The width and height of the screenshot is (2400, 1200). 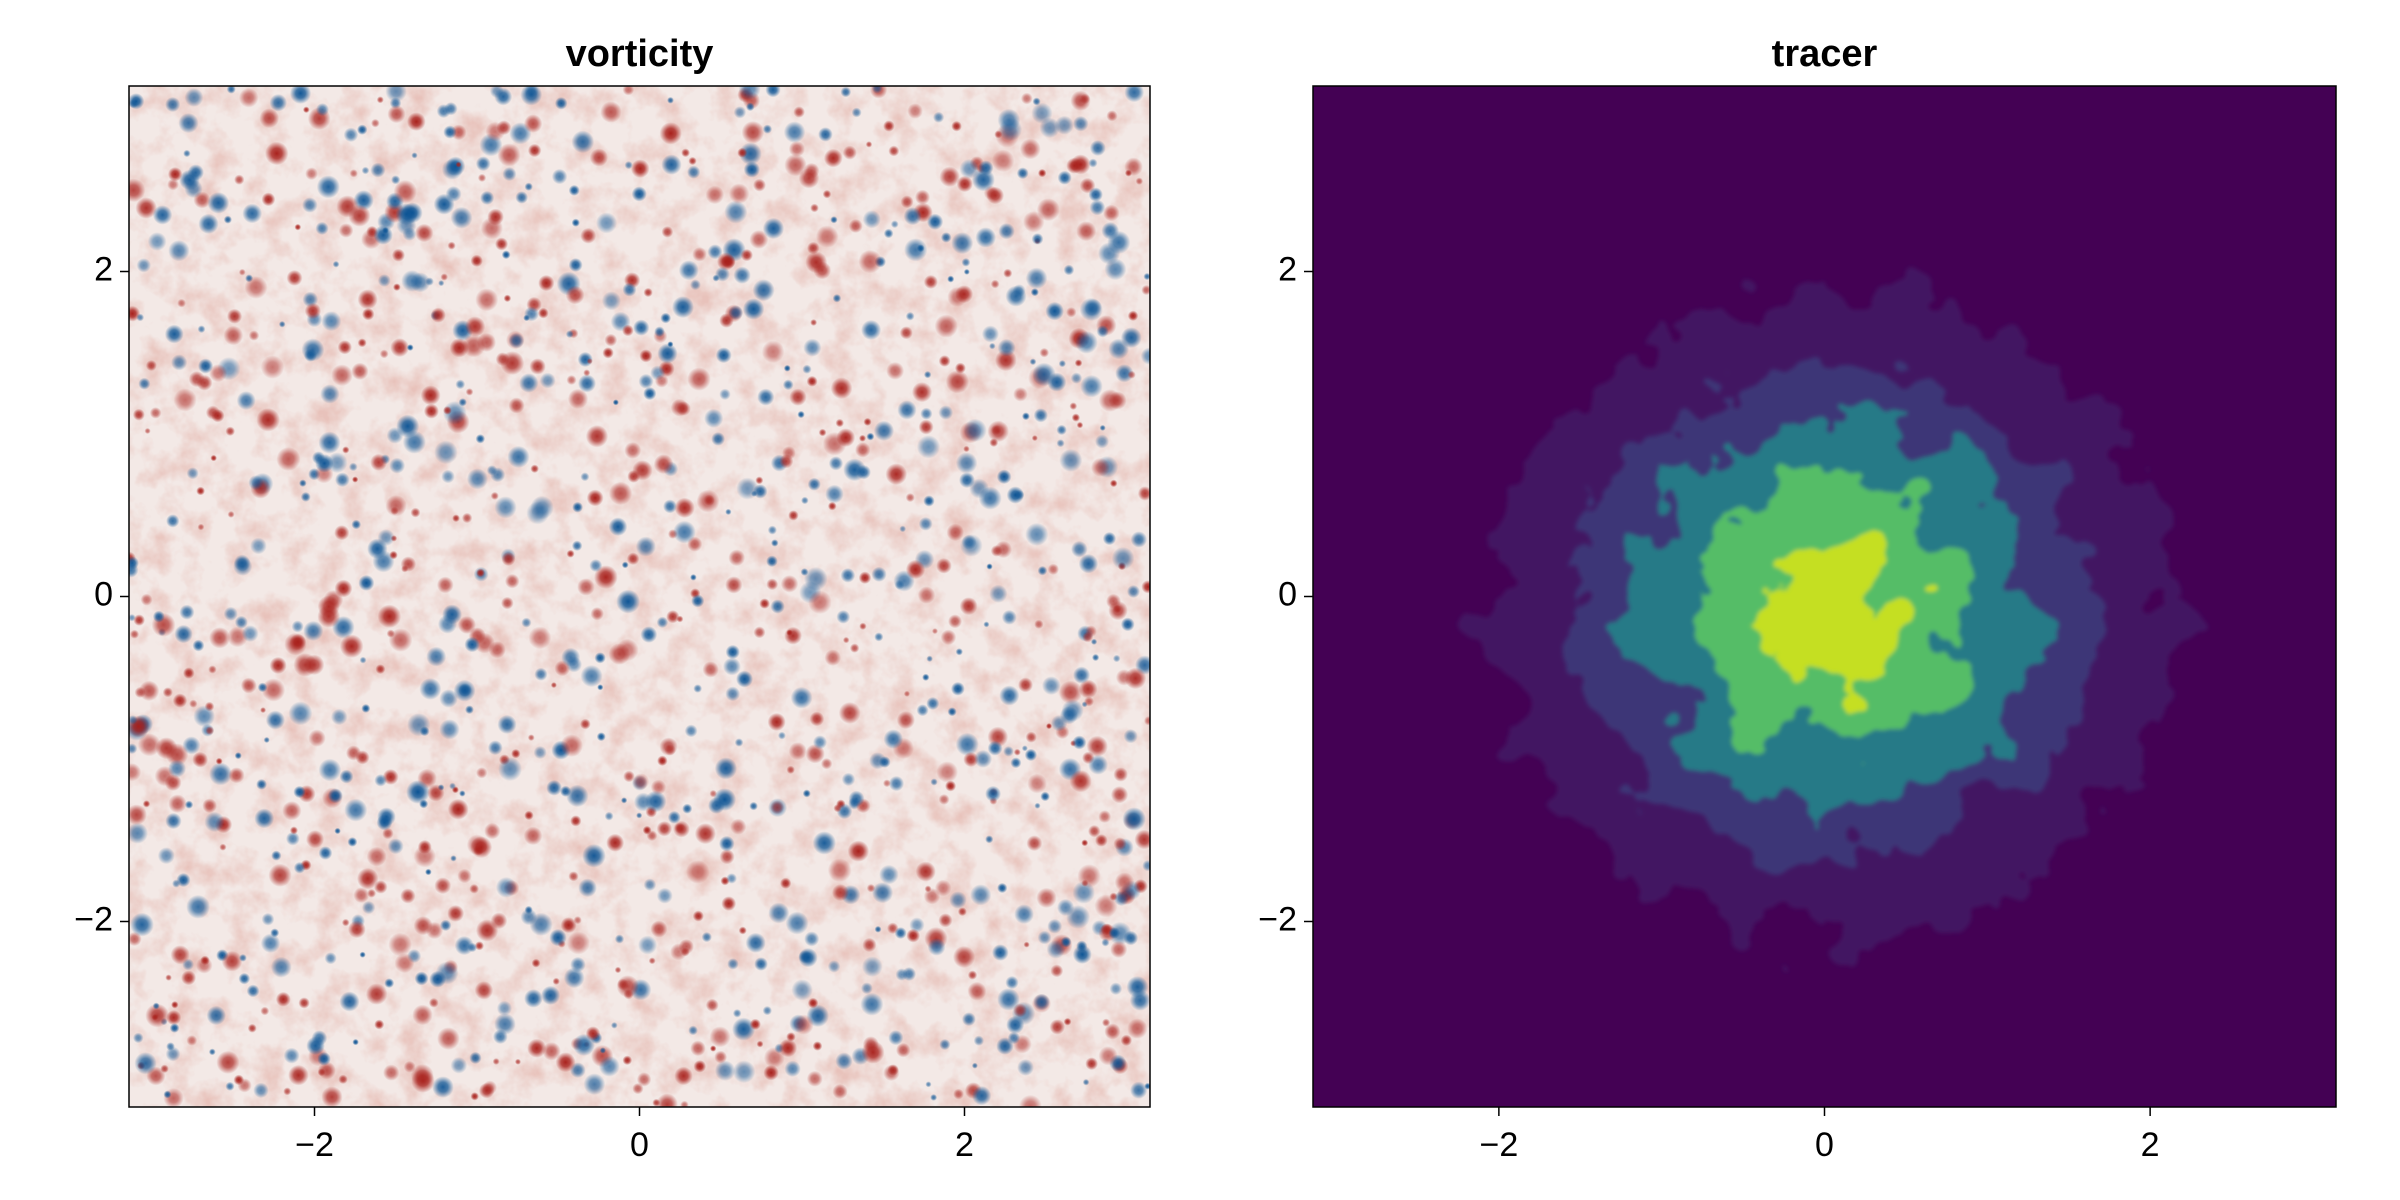 I want to click on x-tick-label: 0, so click(x=1824, y=1145).